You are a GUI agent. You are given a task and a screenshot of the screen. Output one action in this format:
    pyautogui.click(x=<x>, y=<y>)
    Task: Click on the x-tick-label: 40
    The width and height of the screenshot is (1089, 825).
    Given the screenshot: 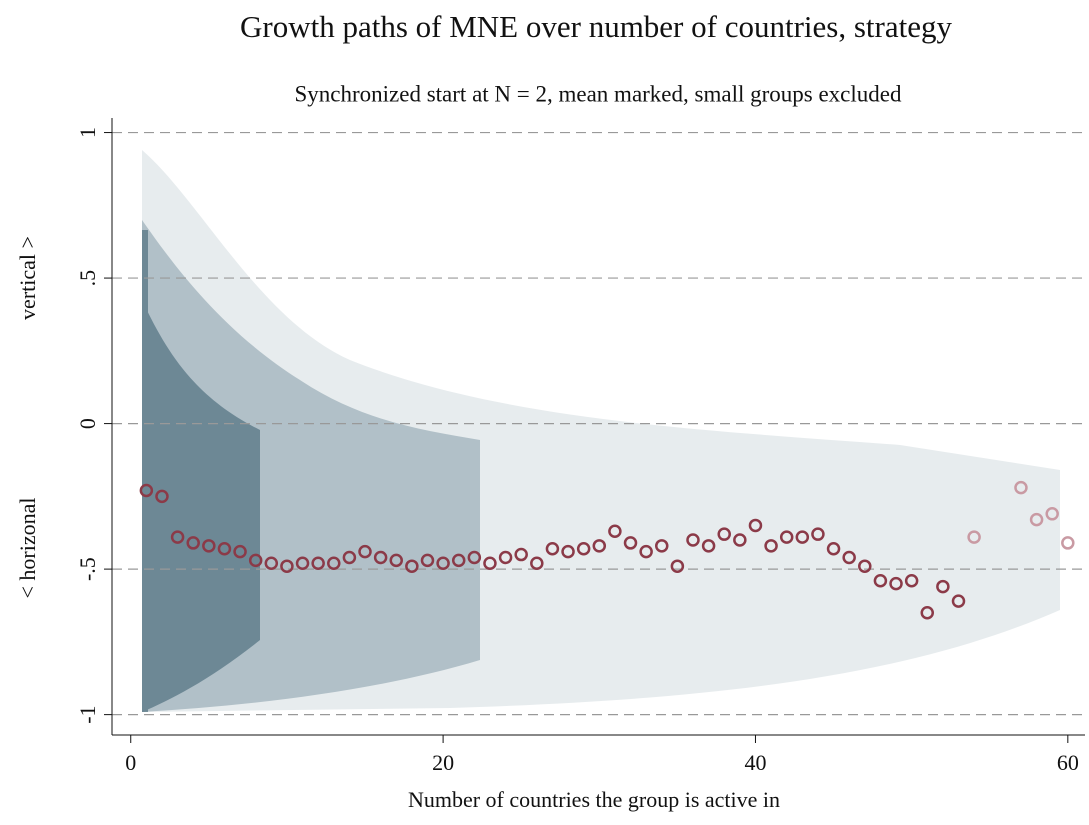 What is the action you would take?
    pyautogui.click(x=755, y=762)
    